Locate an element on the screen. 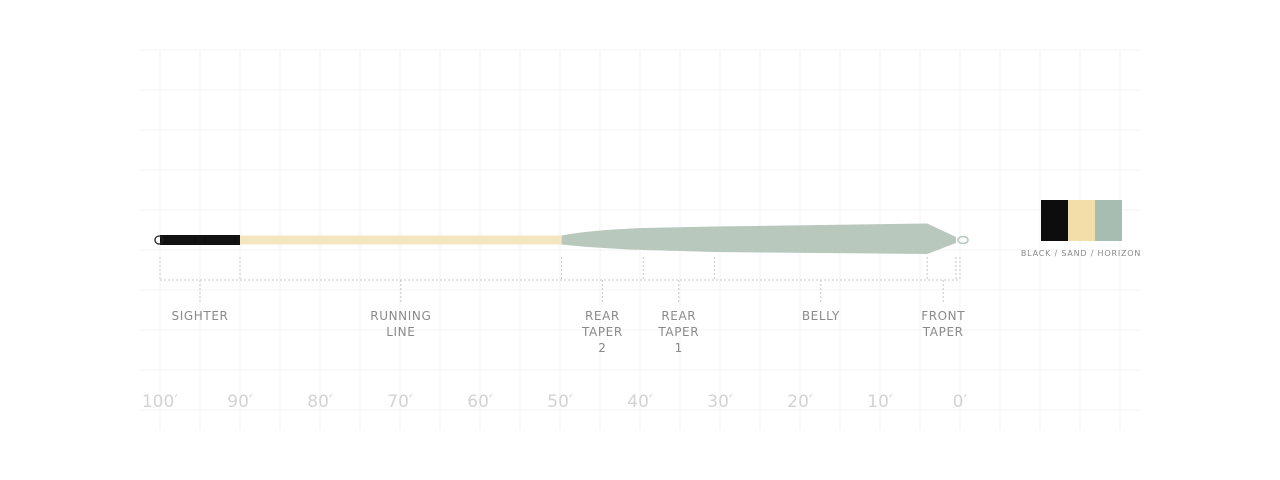 The width and height of the screenshot is (1280, 480). segment-label-running-line: RUNNING LINE is located at coordinates (400, 324).